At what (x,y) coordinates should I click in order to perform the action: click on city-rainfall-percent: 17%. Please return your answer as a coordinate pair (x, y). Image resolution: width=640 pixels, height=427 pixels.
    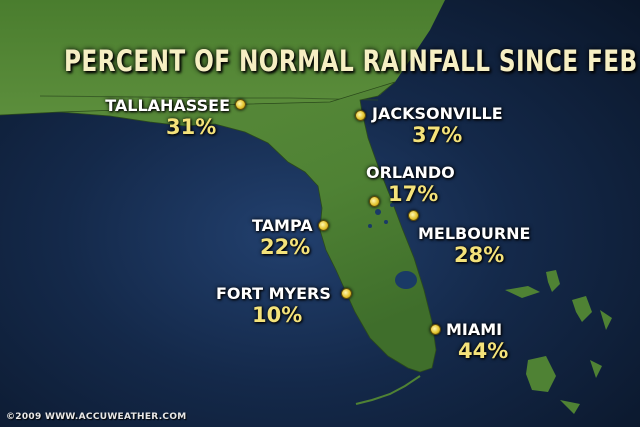
    Looking at the image, I should click on (413, 194).